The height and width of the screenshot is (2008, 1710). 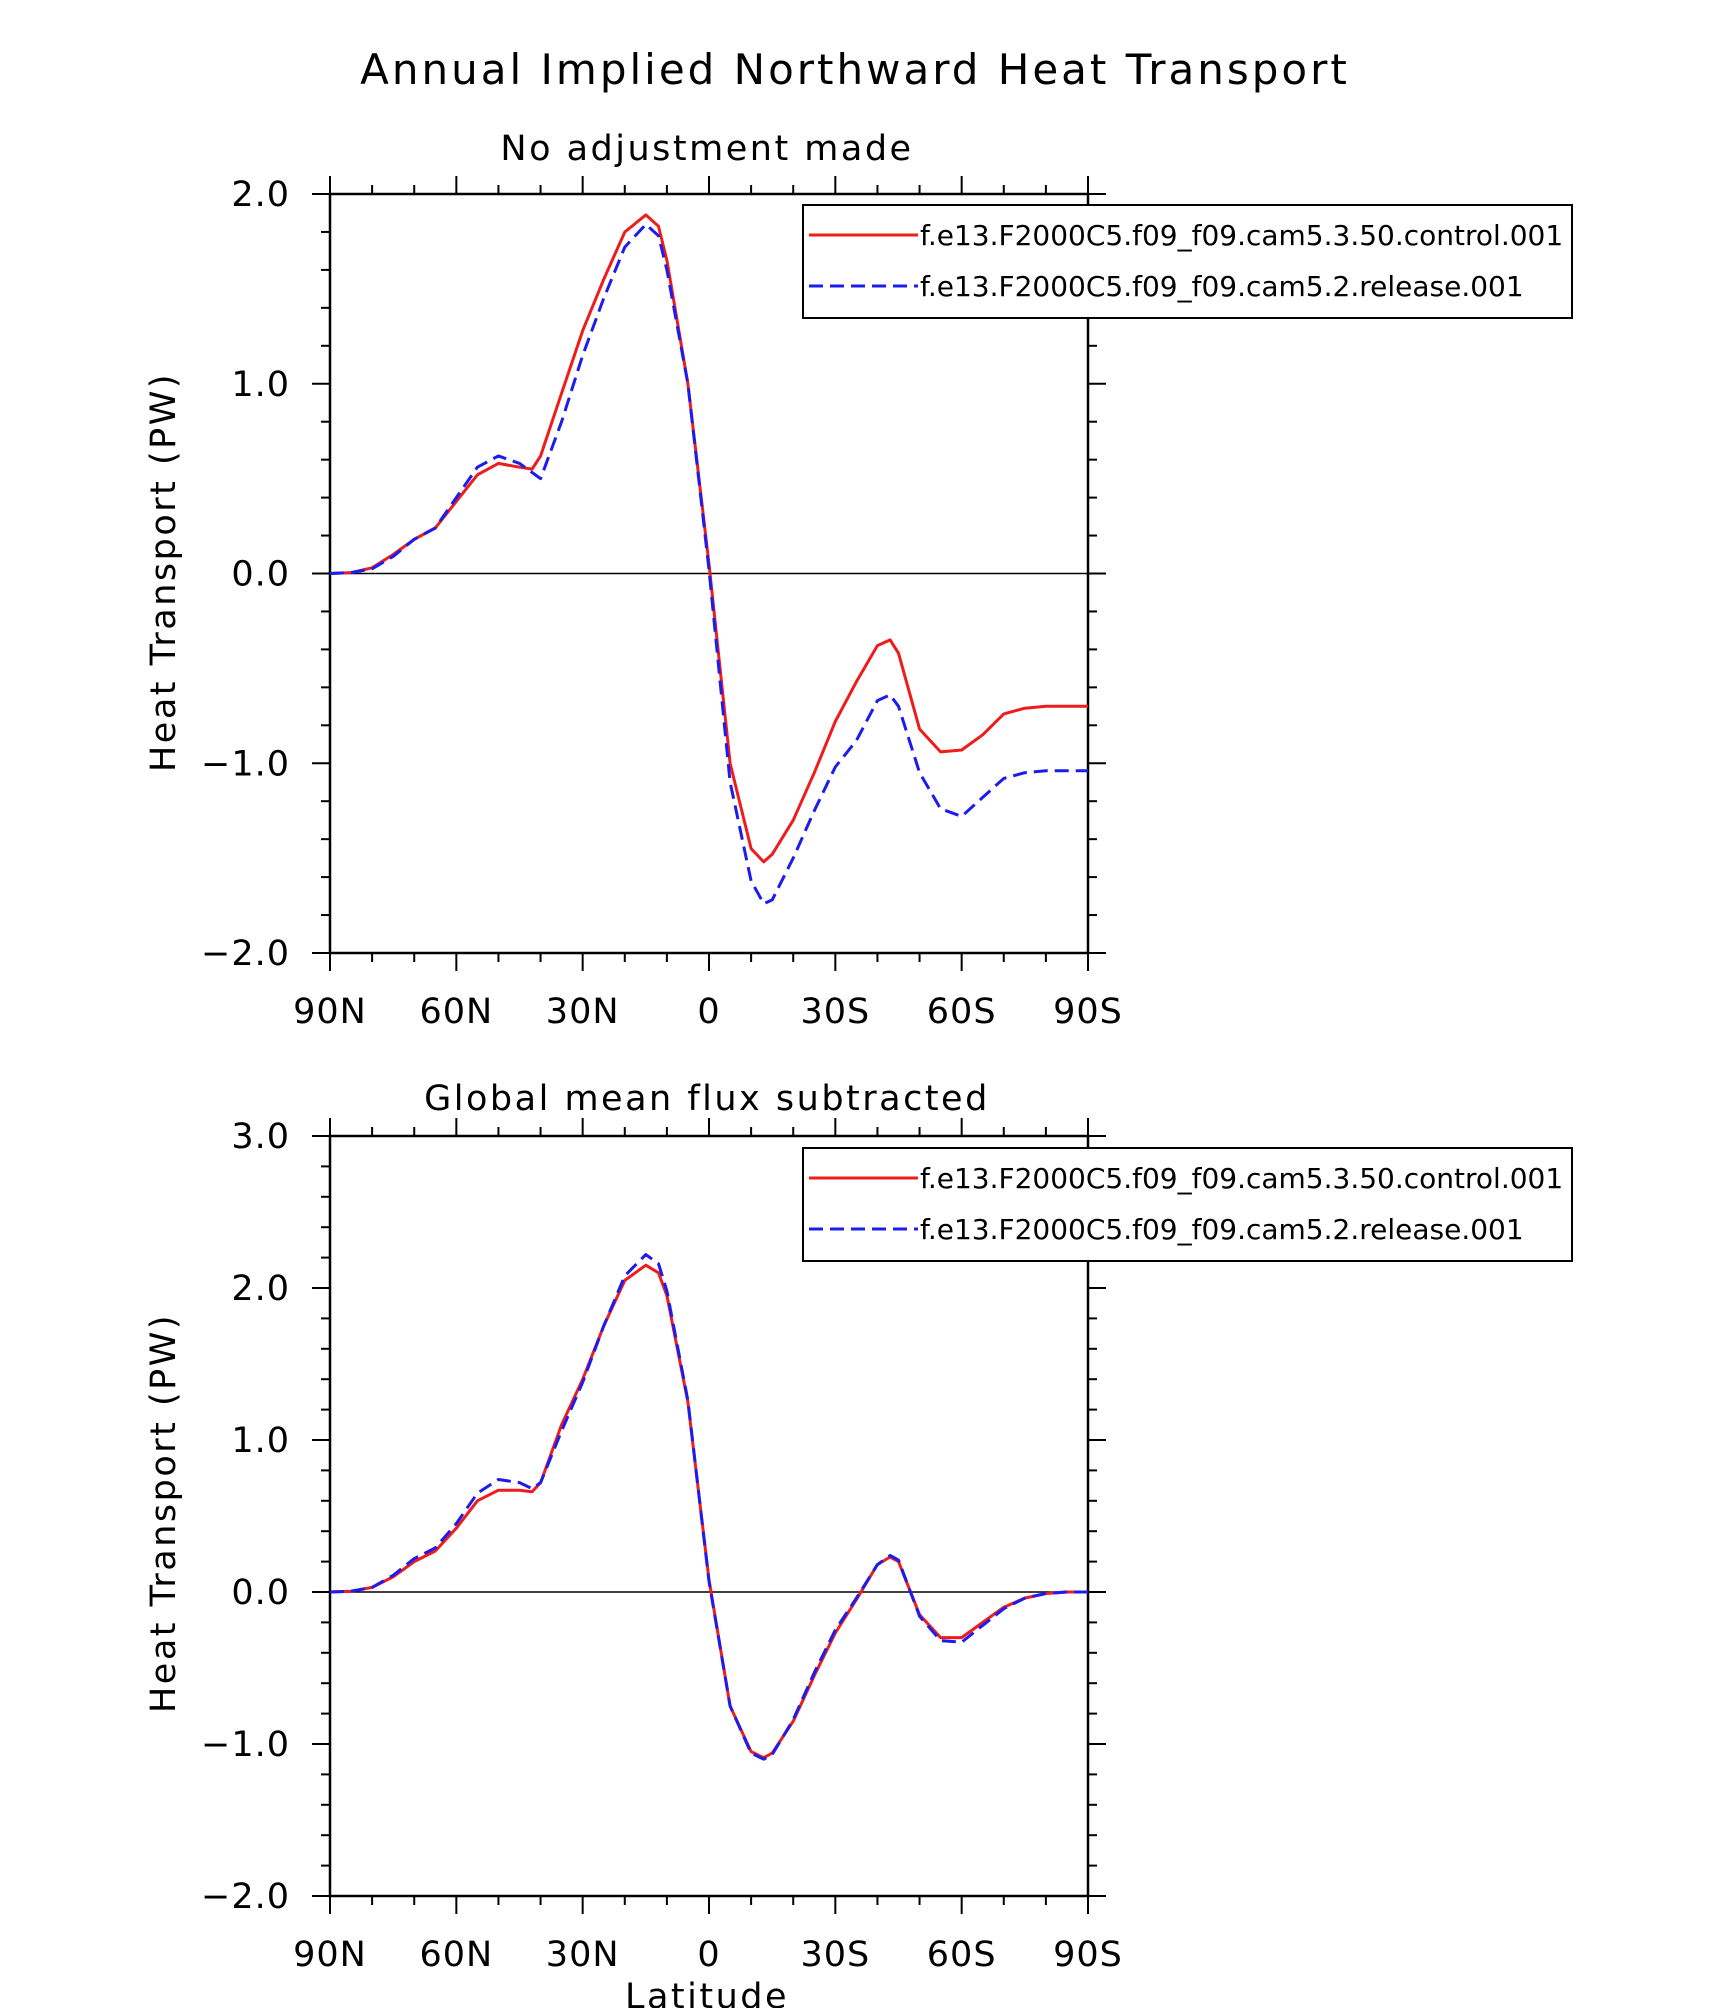 I want to click on y-tick-label: 3.0, so click(x=260, y=1137).